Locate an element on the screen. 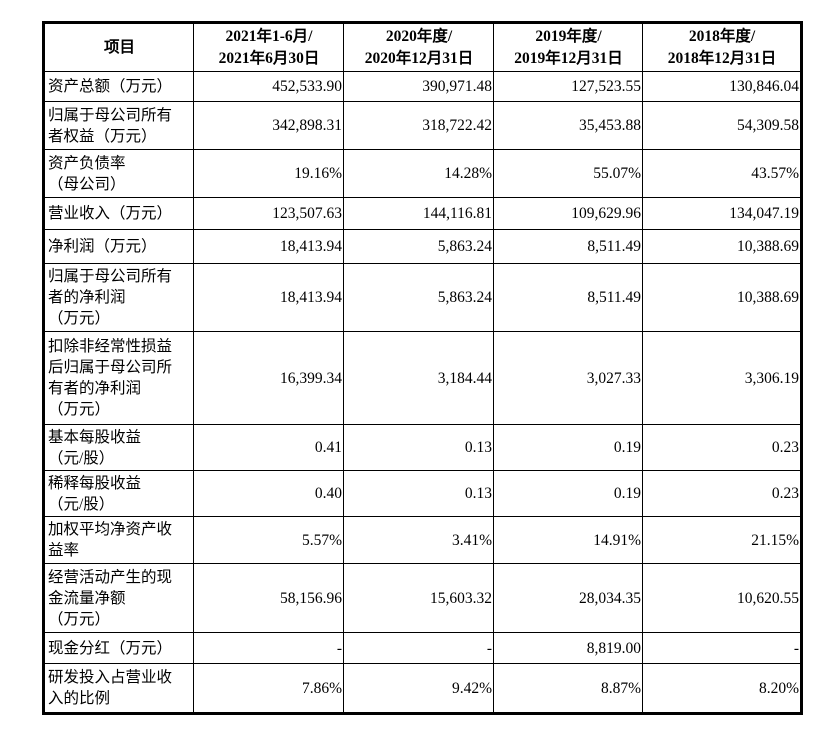 The height and width of the screenshot is (729, 837). table-row: 稀释每股收益 （元/股） 0.40 0.13 0.19 0.23 is located at coordinates (422, 493).